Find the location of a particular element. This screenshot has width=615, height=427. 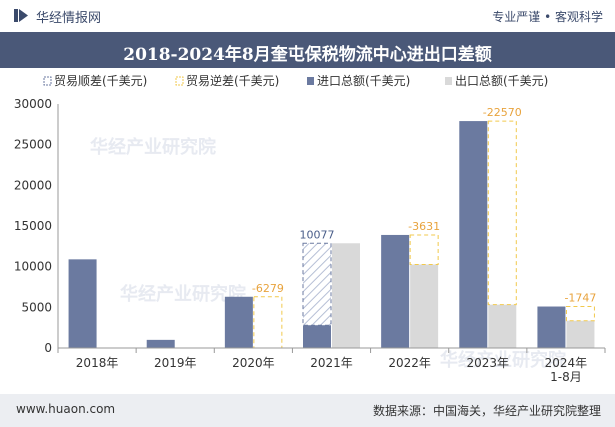

y-tick-label: 20000 is located at coordinates (33, 185).